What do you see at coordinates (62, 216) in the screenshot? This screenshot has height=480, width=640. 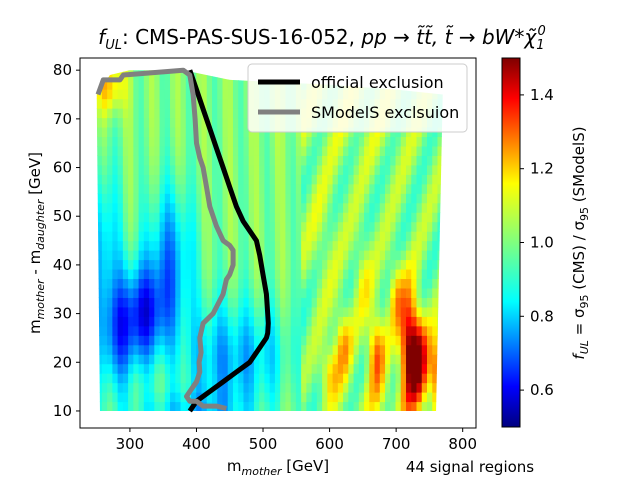 I see `y-tick-label: 50` at bounding box center [62, 216].